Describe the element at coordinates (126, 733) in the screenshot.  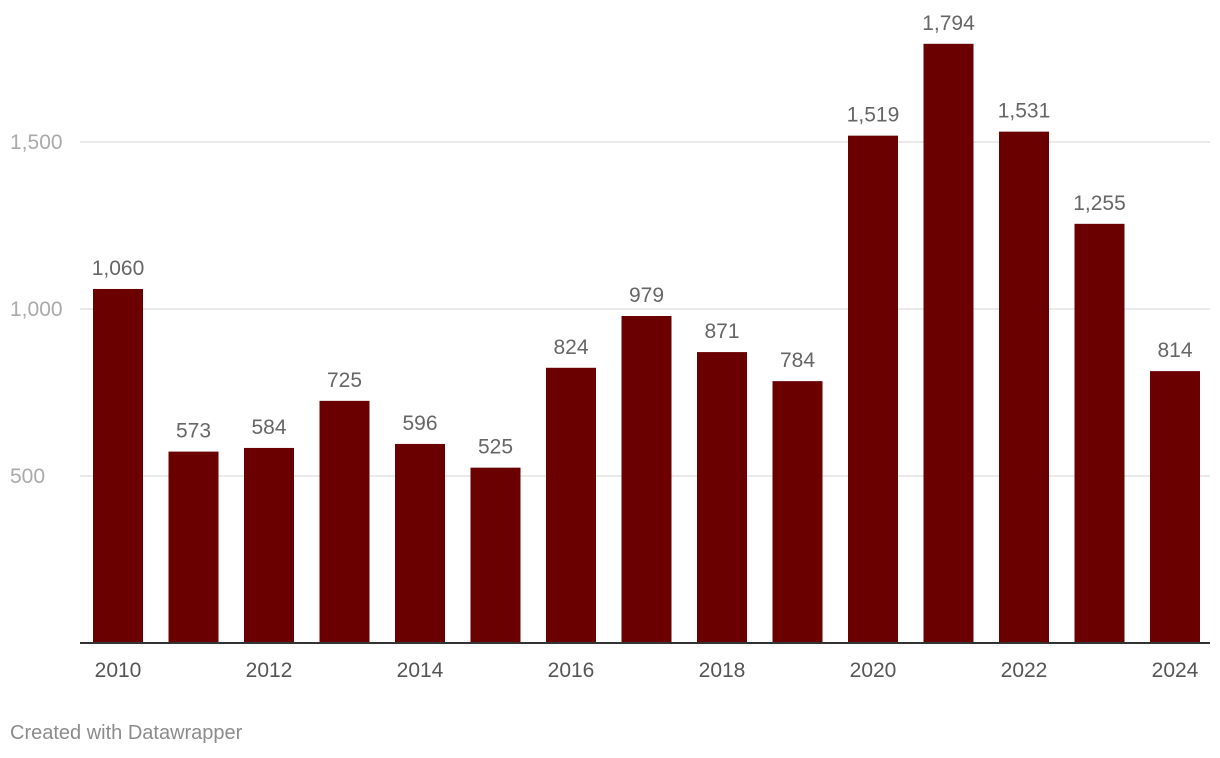
I see `credit-text: Created with Datawrapper` at that location.